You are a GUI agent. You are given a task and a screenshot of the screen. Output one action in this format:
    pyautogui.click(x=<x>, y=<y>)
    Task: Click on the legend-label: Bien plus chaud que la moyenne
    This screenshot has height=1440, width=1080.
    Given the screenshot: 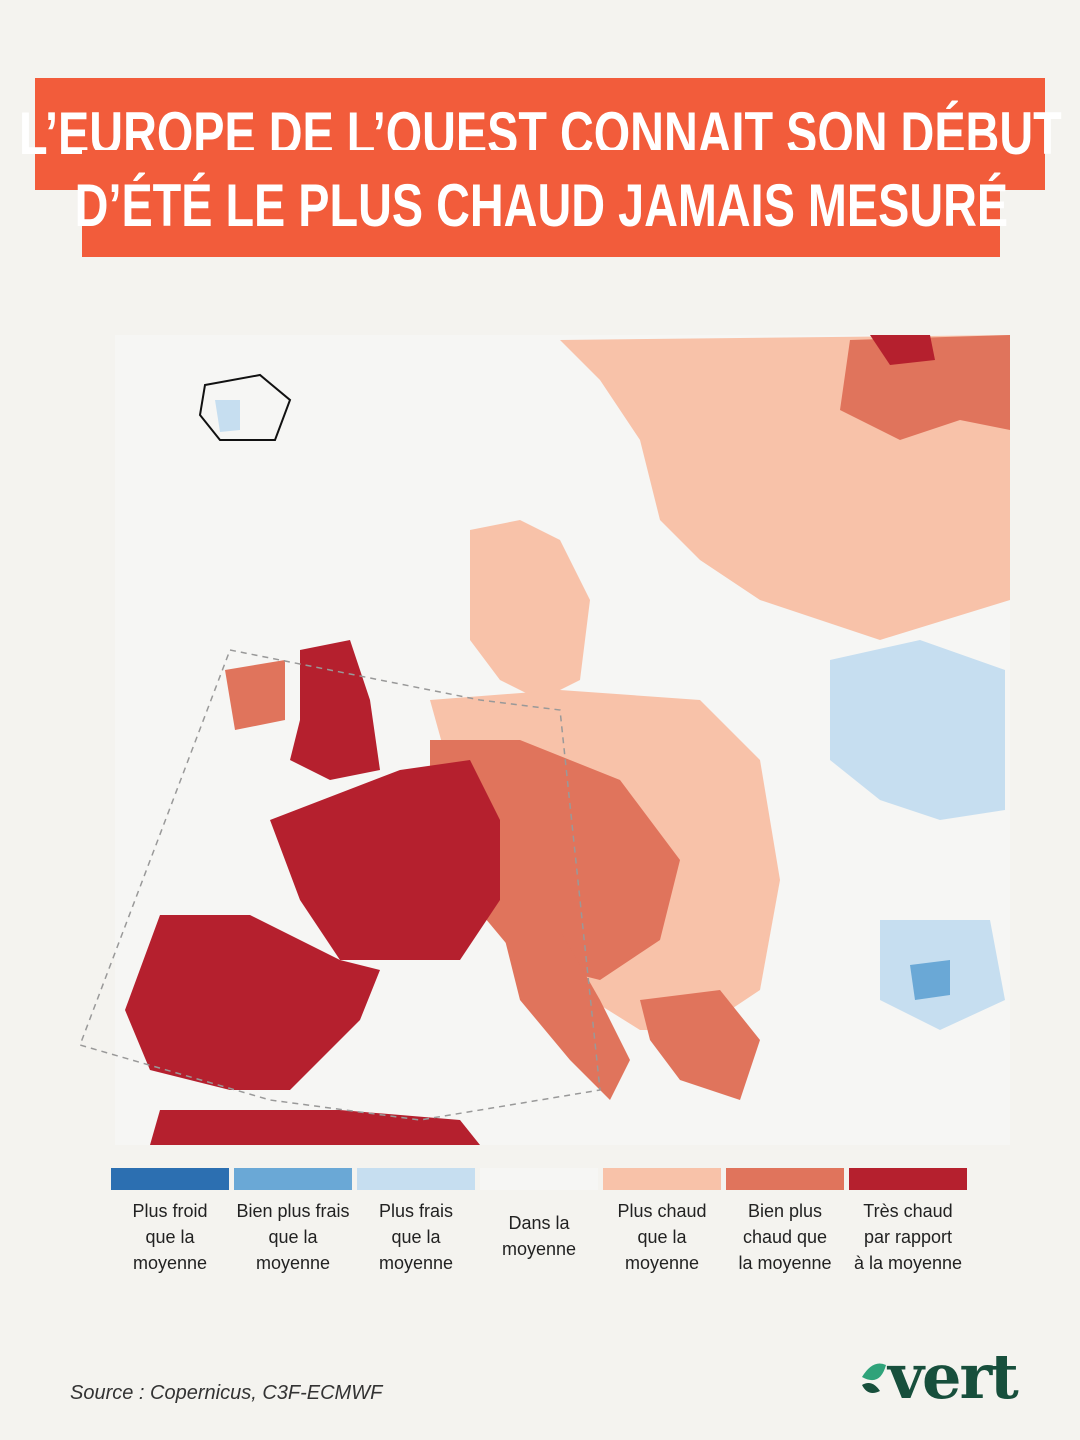 What is the action you would take?
    pyautogui.click(x=785, y=1237)
    